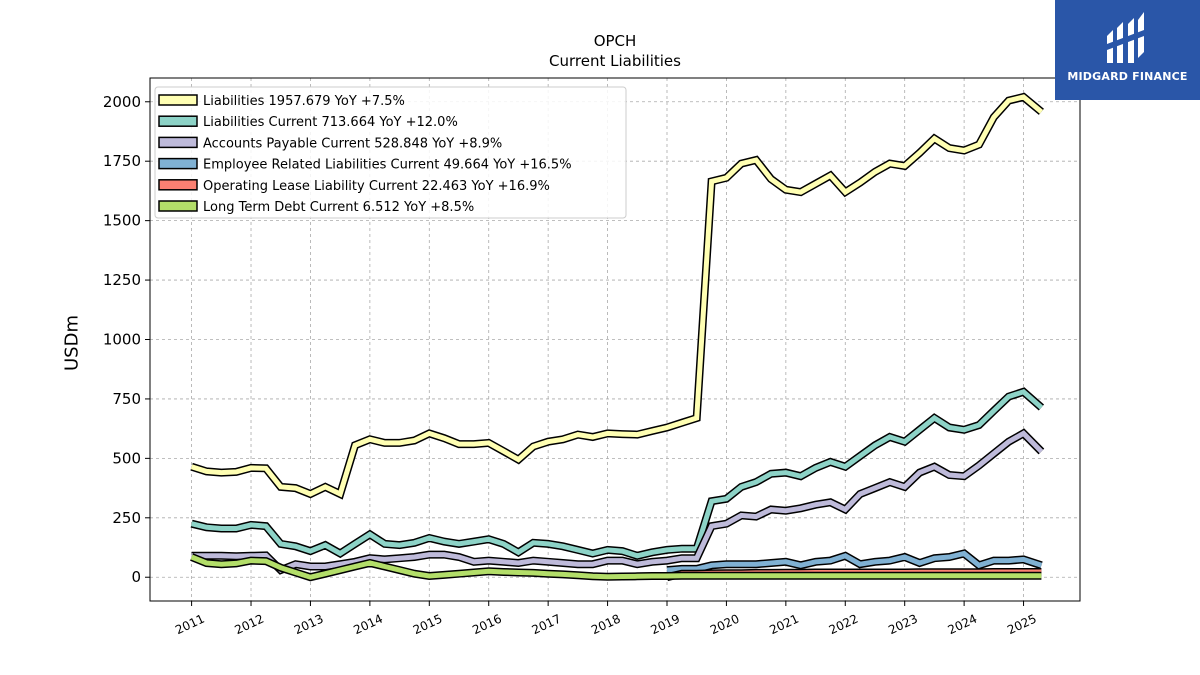 This screenshot has width=1200, height=675. Describe the element at coordinates (309, 625) in the screenshot. I see `x-tick-label: 2013` at that location.